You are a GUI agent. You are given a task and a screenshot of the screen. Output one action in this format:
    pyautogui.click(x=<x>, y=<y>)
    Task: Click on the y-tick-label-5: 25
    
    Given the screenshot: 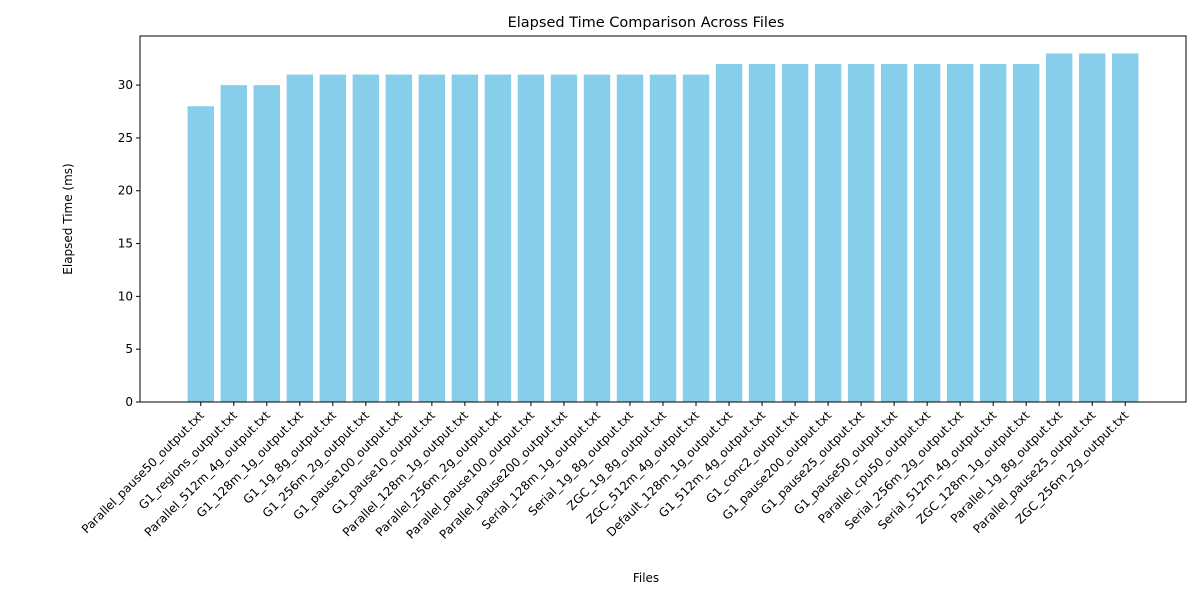 What is the action you would take?
    pyautogui.click(x=125, y=138)
    